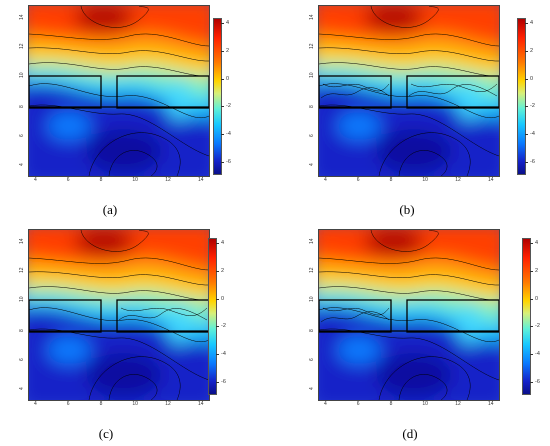  I want to click on panel-caption: (a), so click(110, 209).